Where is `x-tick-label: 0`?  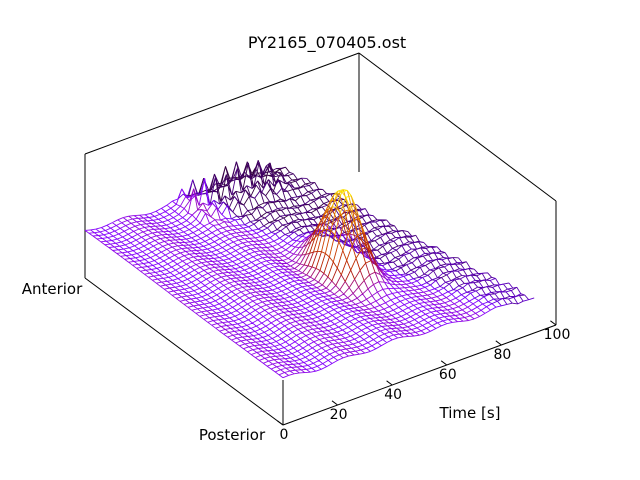
x-tick-label: 0 is located at coordinates (284, 435).